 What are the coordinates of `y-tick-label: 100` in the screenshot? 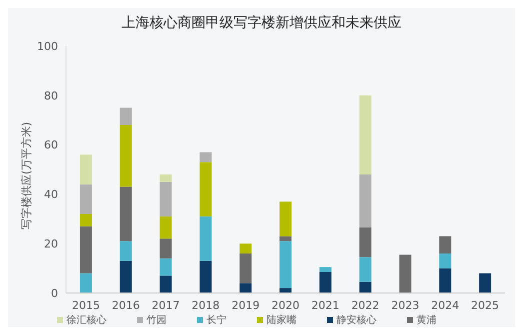 It's located at (47, 46).